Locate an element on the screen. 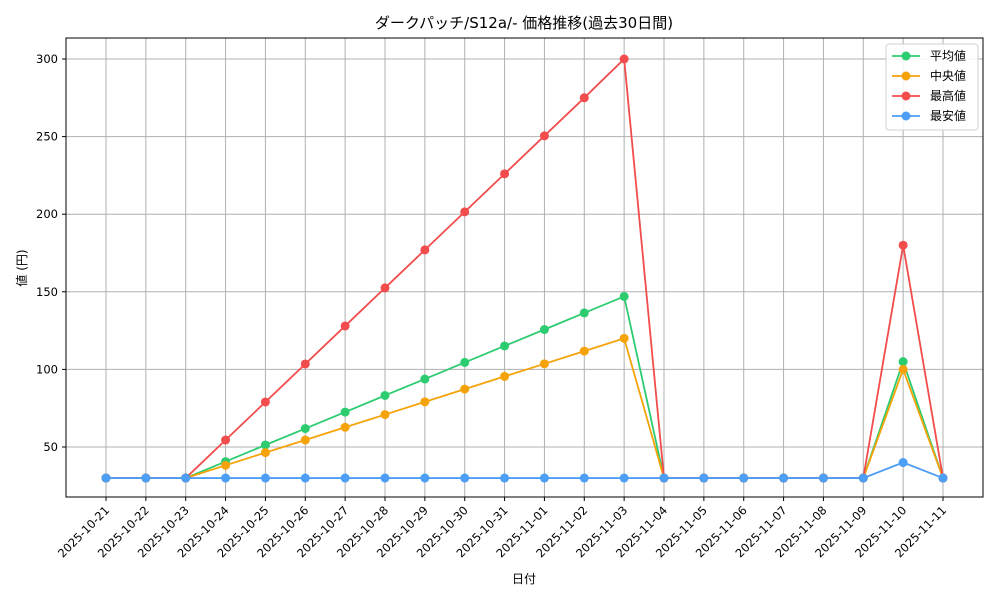 The width and height of the screenshot is (1000, 600). y-tick-label: 200 is located at coordinates (47, 214).